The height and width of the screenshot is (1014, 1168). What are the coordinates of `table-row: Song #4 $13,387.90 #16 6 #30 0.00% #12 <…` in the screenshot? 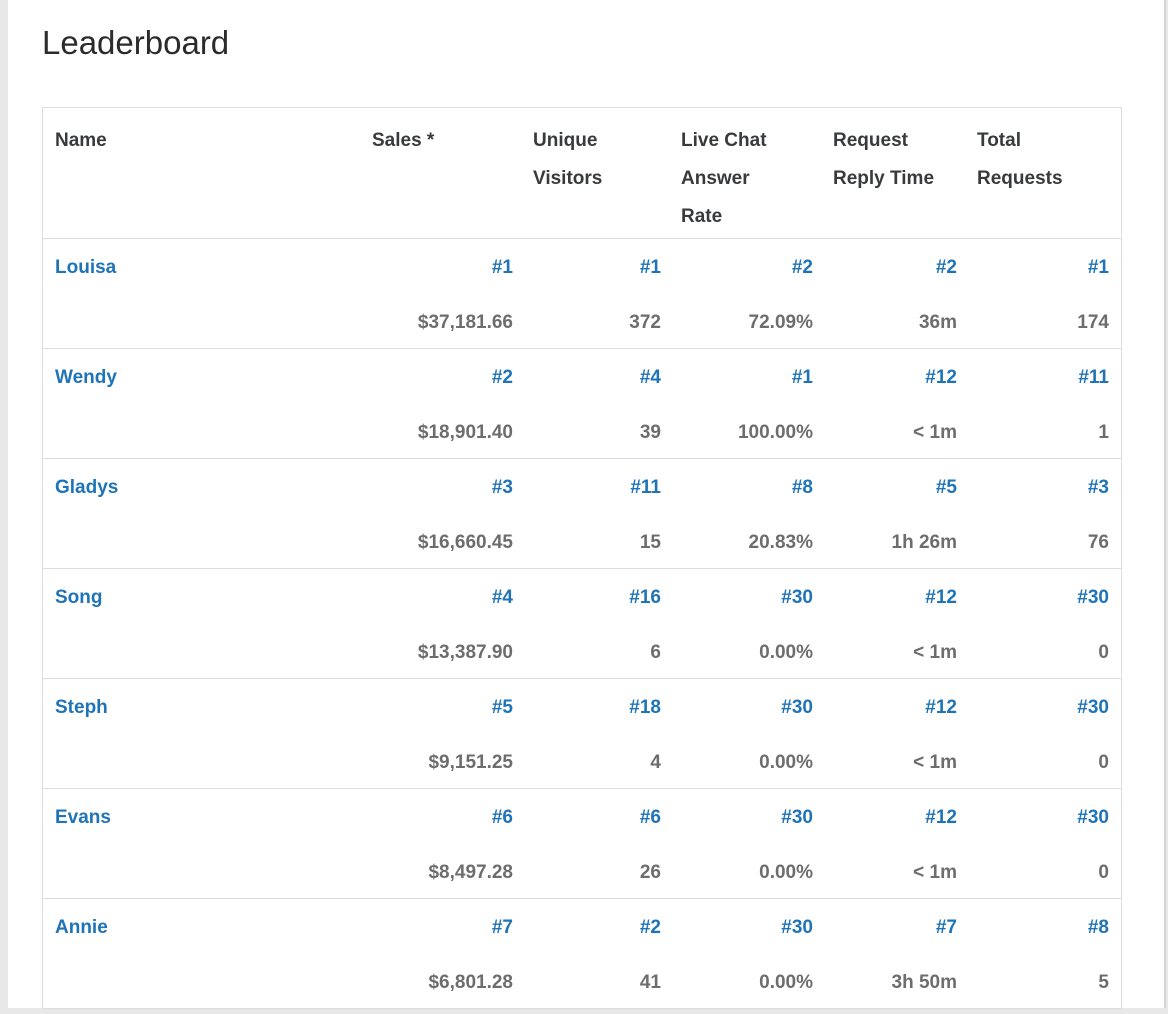 It's located at (582, 623).